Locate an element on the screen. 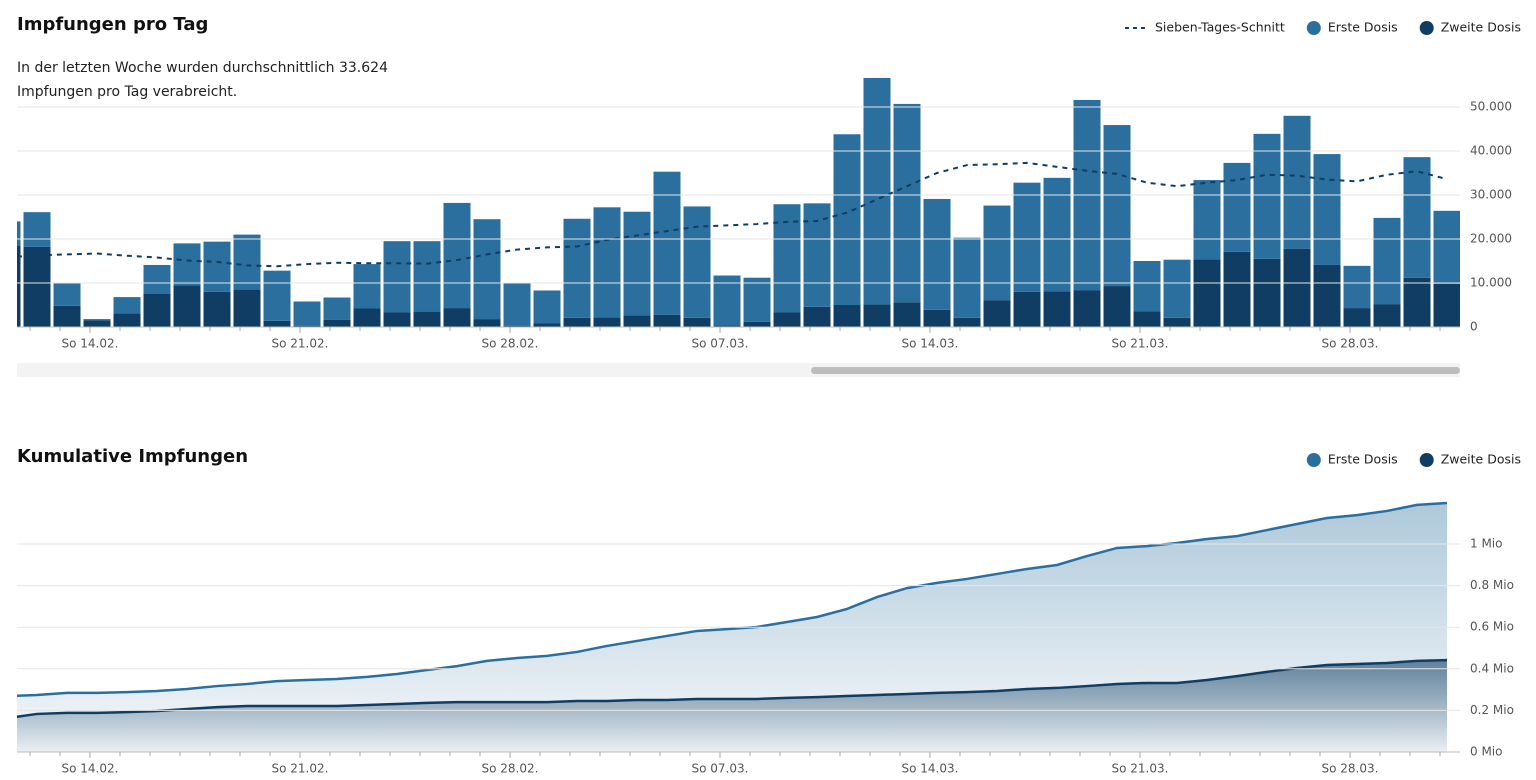  y-tick-label: 0.4 Mio is located at coordinates (1492, 668).